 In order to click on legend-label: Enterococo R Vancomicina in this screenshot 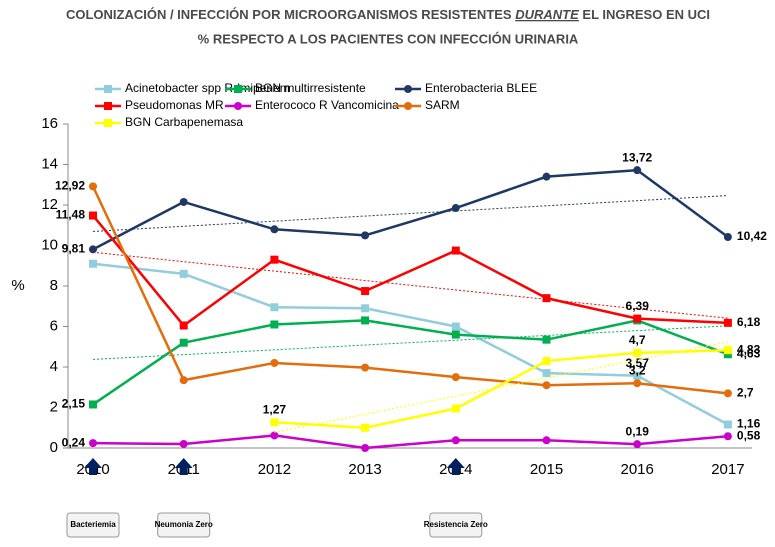, I will do `click(327, 105)`.